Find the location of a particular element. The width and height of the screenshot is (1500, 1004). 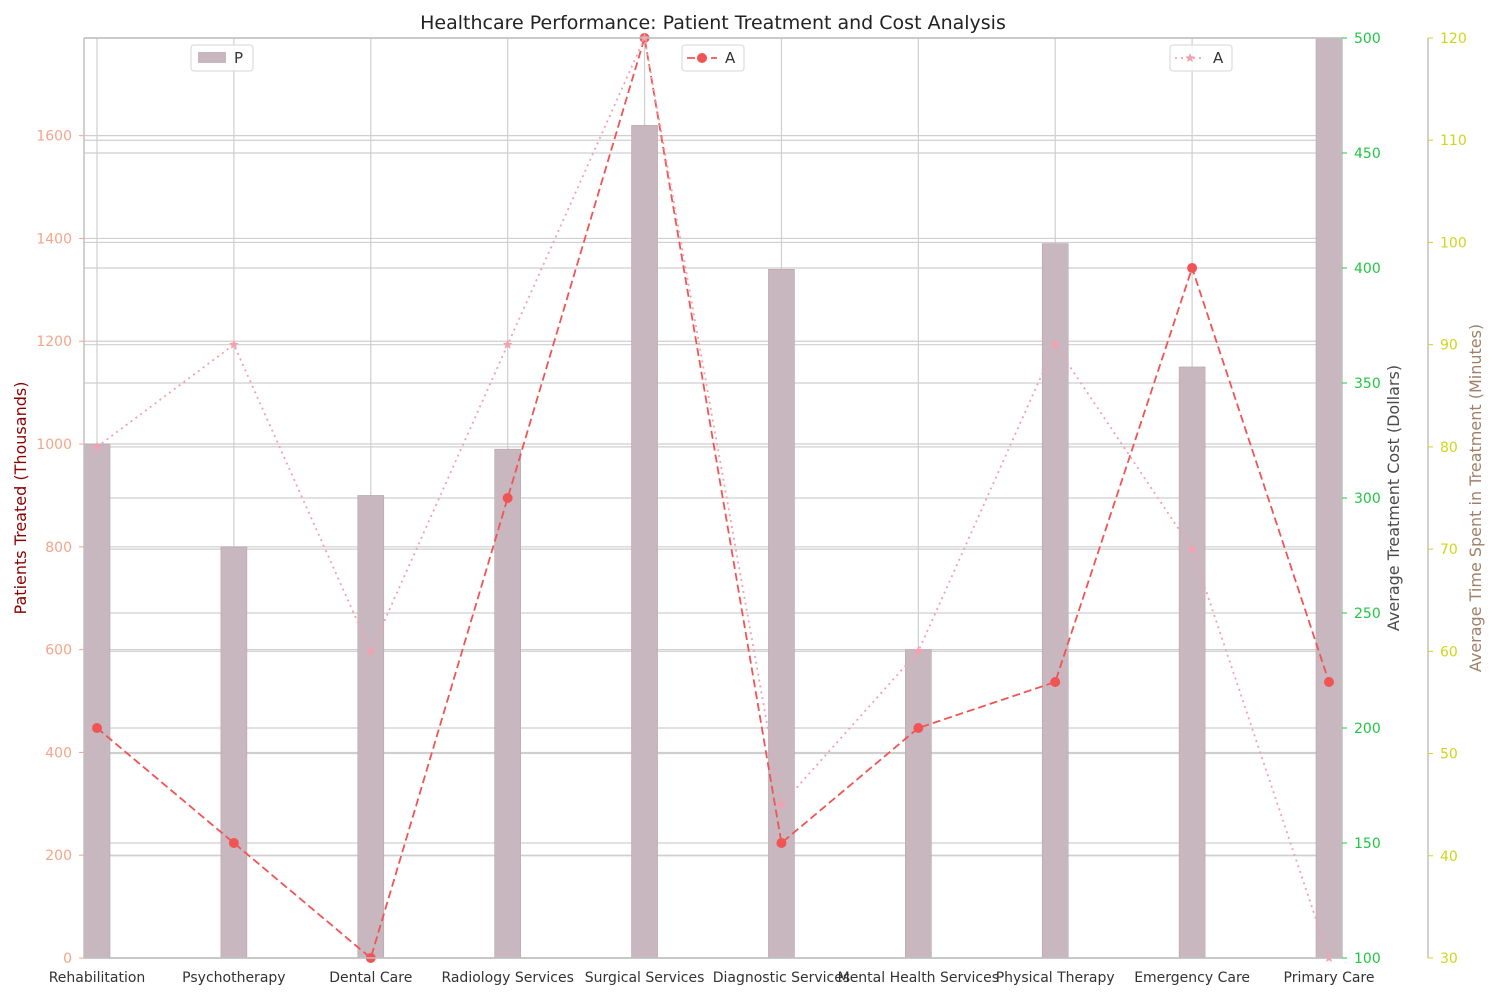

y-left-tick-label: 0 is located at coordinates (67, 959).